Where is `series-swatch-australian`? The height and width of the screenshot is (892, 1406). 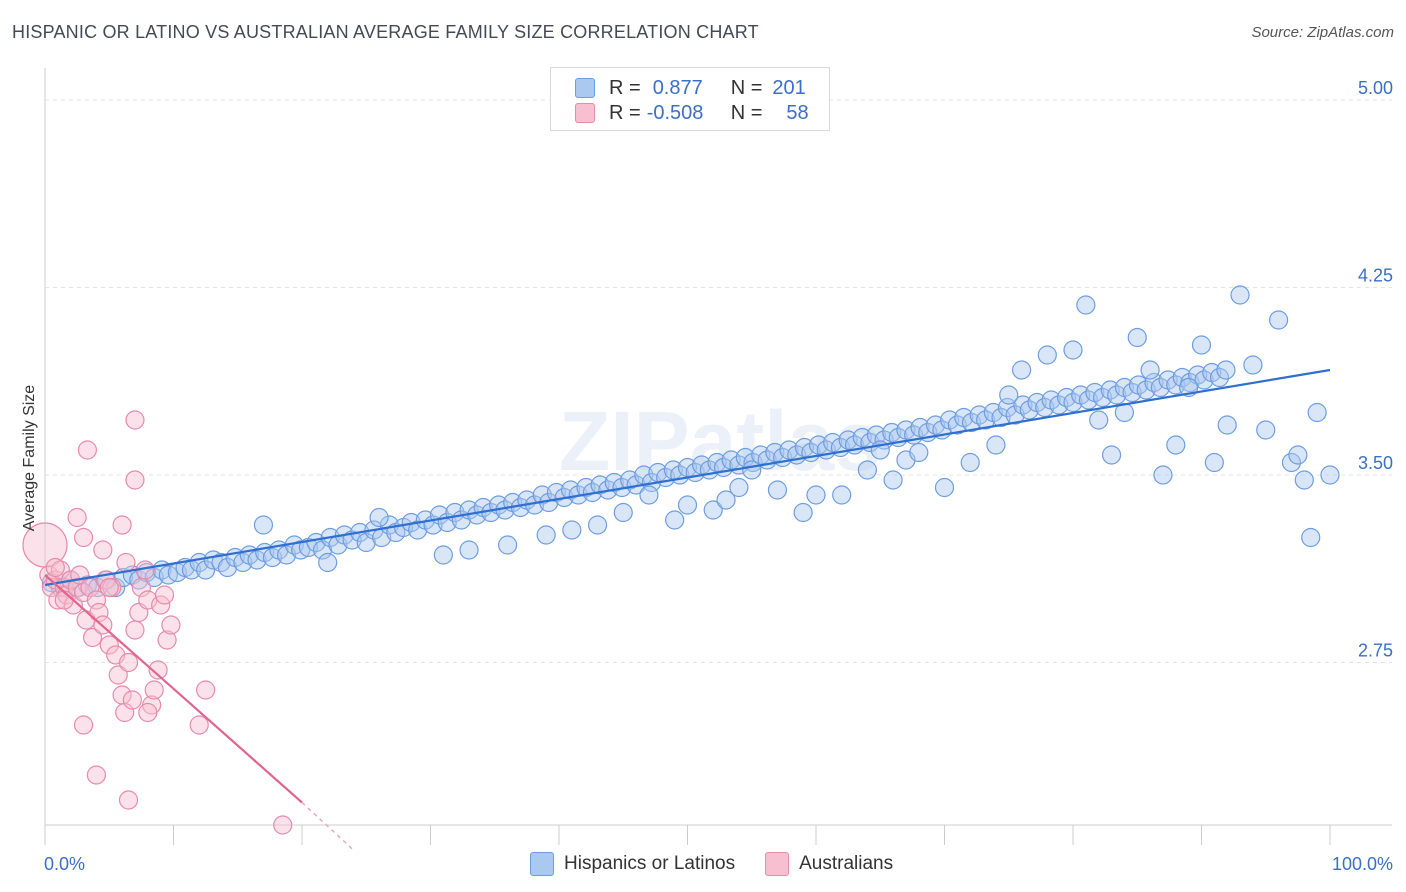
series-swatch-australian is located at coordinates (777, 864).